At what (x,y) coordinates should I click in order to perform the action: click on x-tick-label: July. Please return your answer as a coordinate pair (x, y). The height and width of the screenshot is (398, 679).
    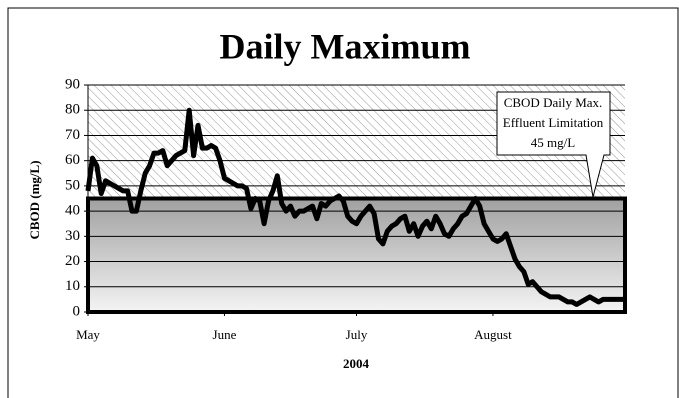
    Looking at the image, I should click on (357, 334).